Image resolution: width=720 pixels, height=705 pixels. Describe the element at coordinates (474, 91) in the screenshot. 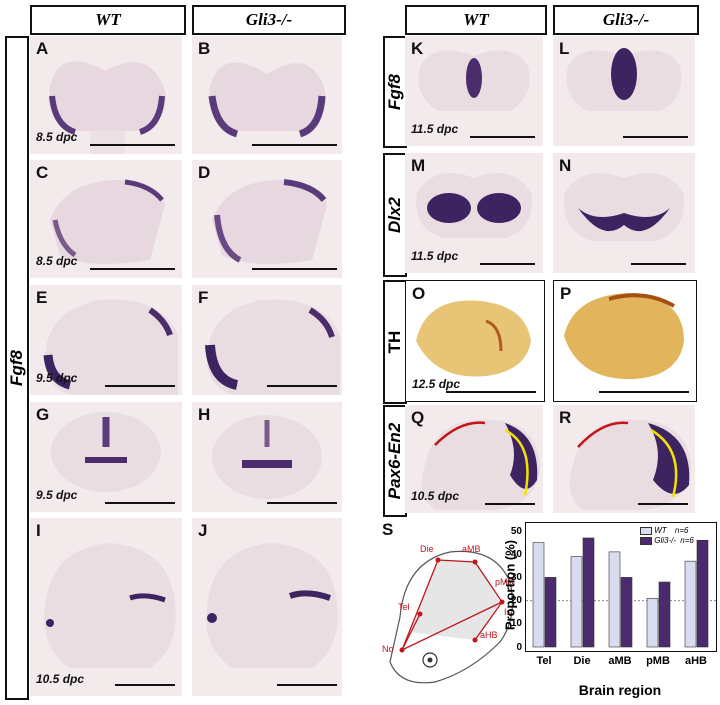

I see `panel-k: K 11.5 dpc` at that location.